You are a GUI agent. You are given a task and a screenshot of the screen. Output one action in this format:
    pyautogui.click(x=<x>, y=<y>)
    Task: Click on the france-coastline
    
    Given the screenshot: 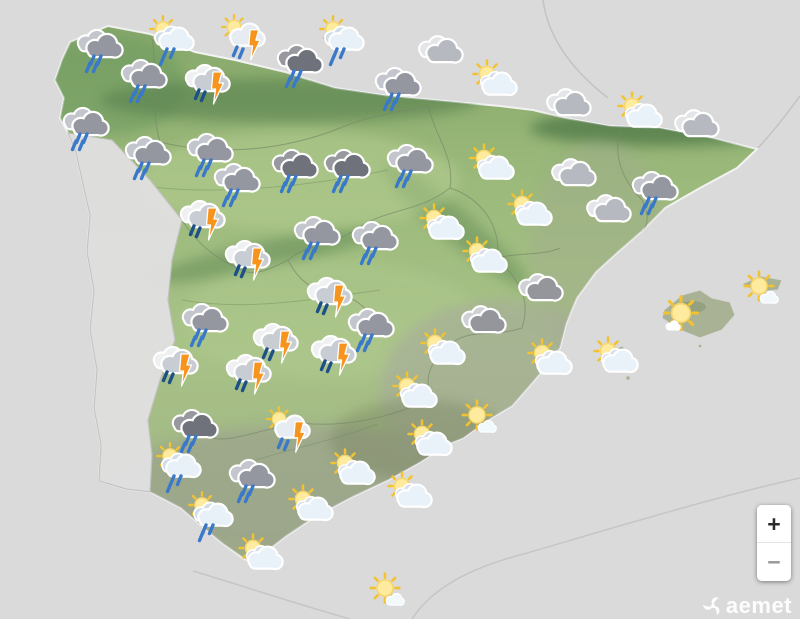 What is the action you would take?
    pyautogui.click(x=671, y=75)
    